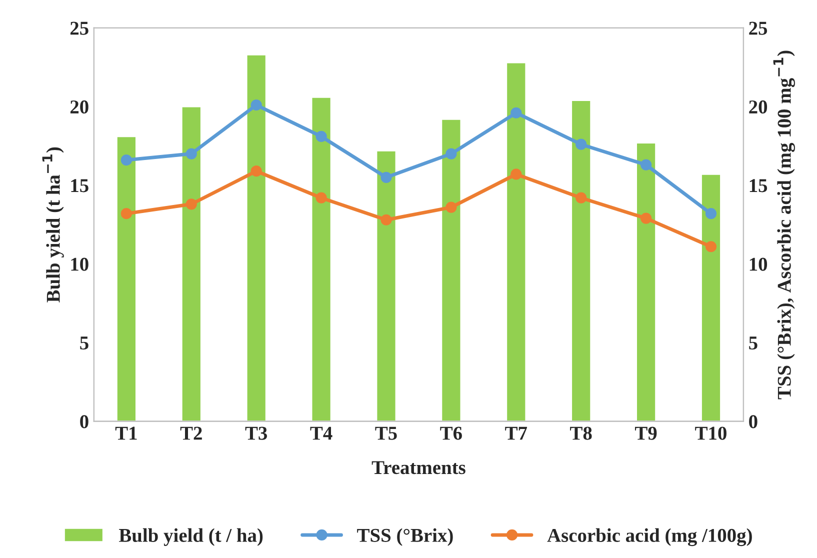 This screenshot has width=817, height=558. Describe the element at coordinates (759, 185) in the screenshot. I see `y2-tick-label: 15` at that location.